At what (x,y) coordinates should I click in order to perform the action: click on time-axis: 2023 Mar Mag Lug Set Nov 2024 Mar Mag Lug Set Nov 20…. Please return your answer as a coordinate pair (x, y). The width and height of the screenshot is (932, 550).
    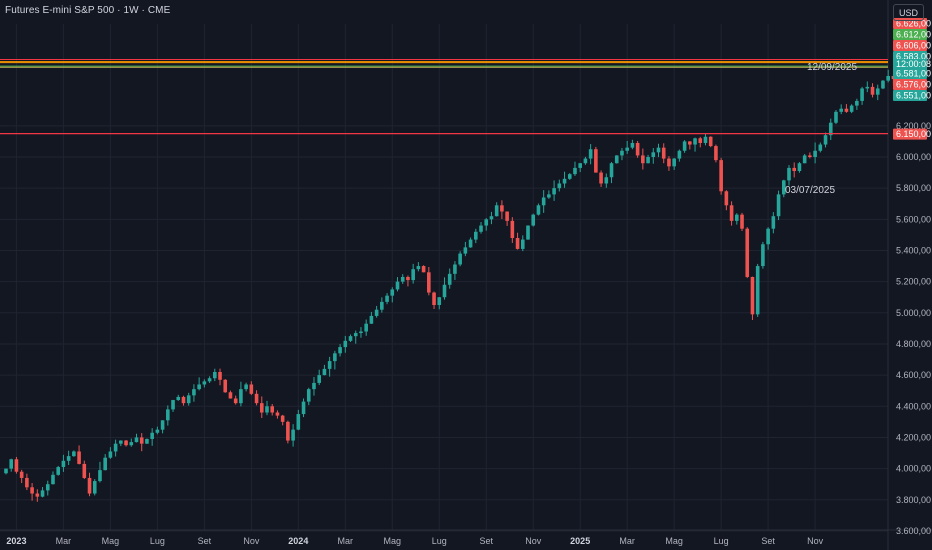
    Looking at the image, I should click on (414, 541).